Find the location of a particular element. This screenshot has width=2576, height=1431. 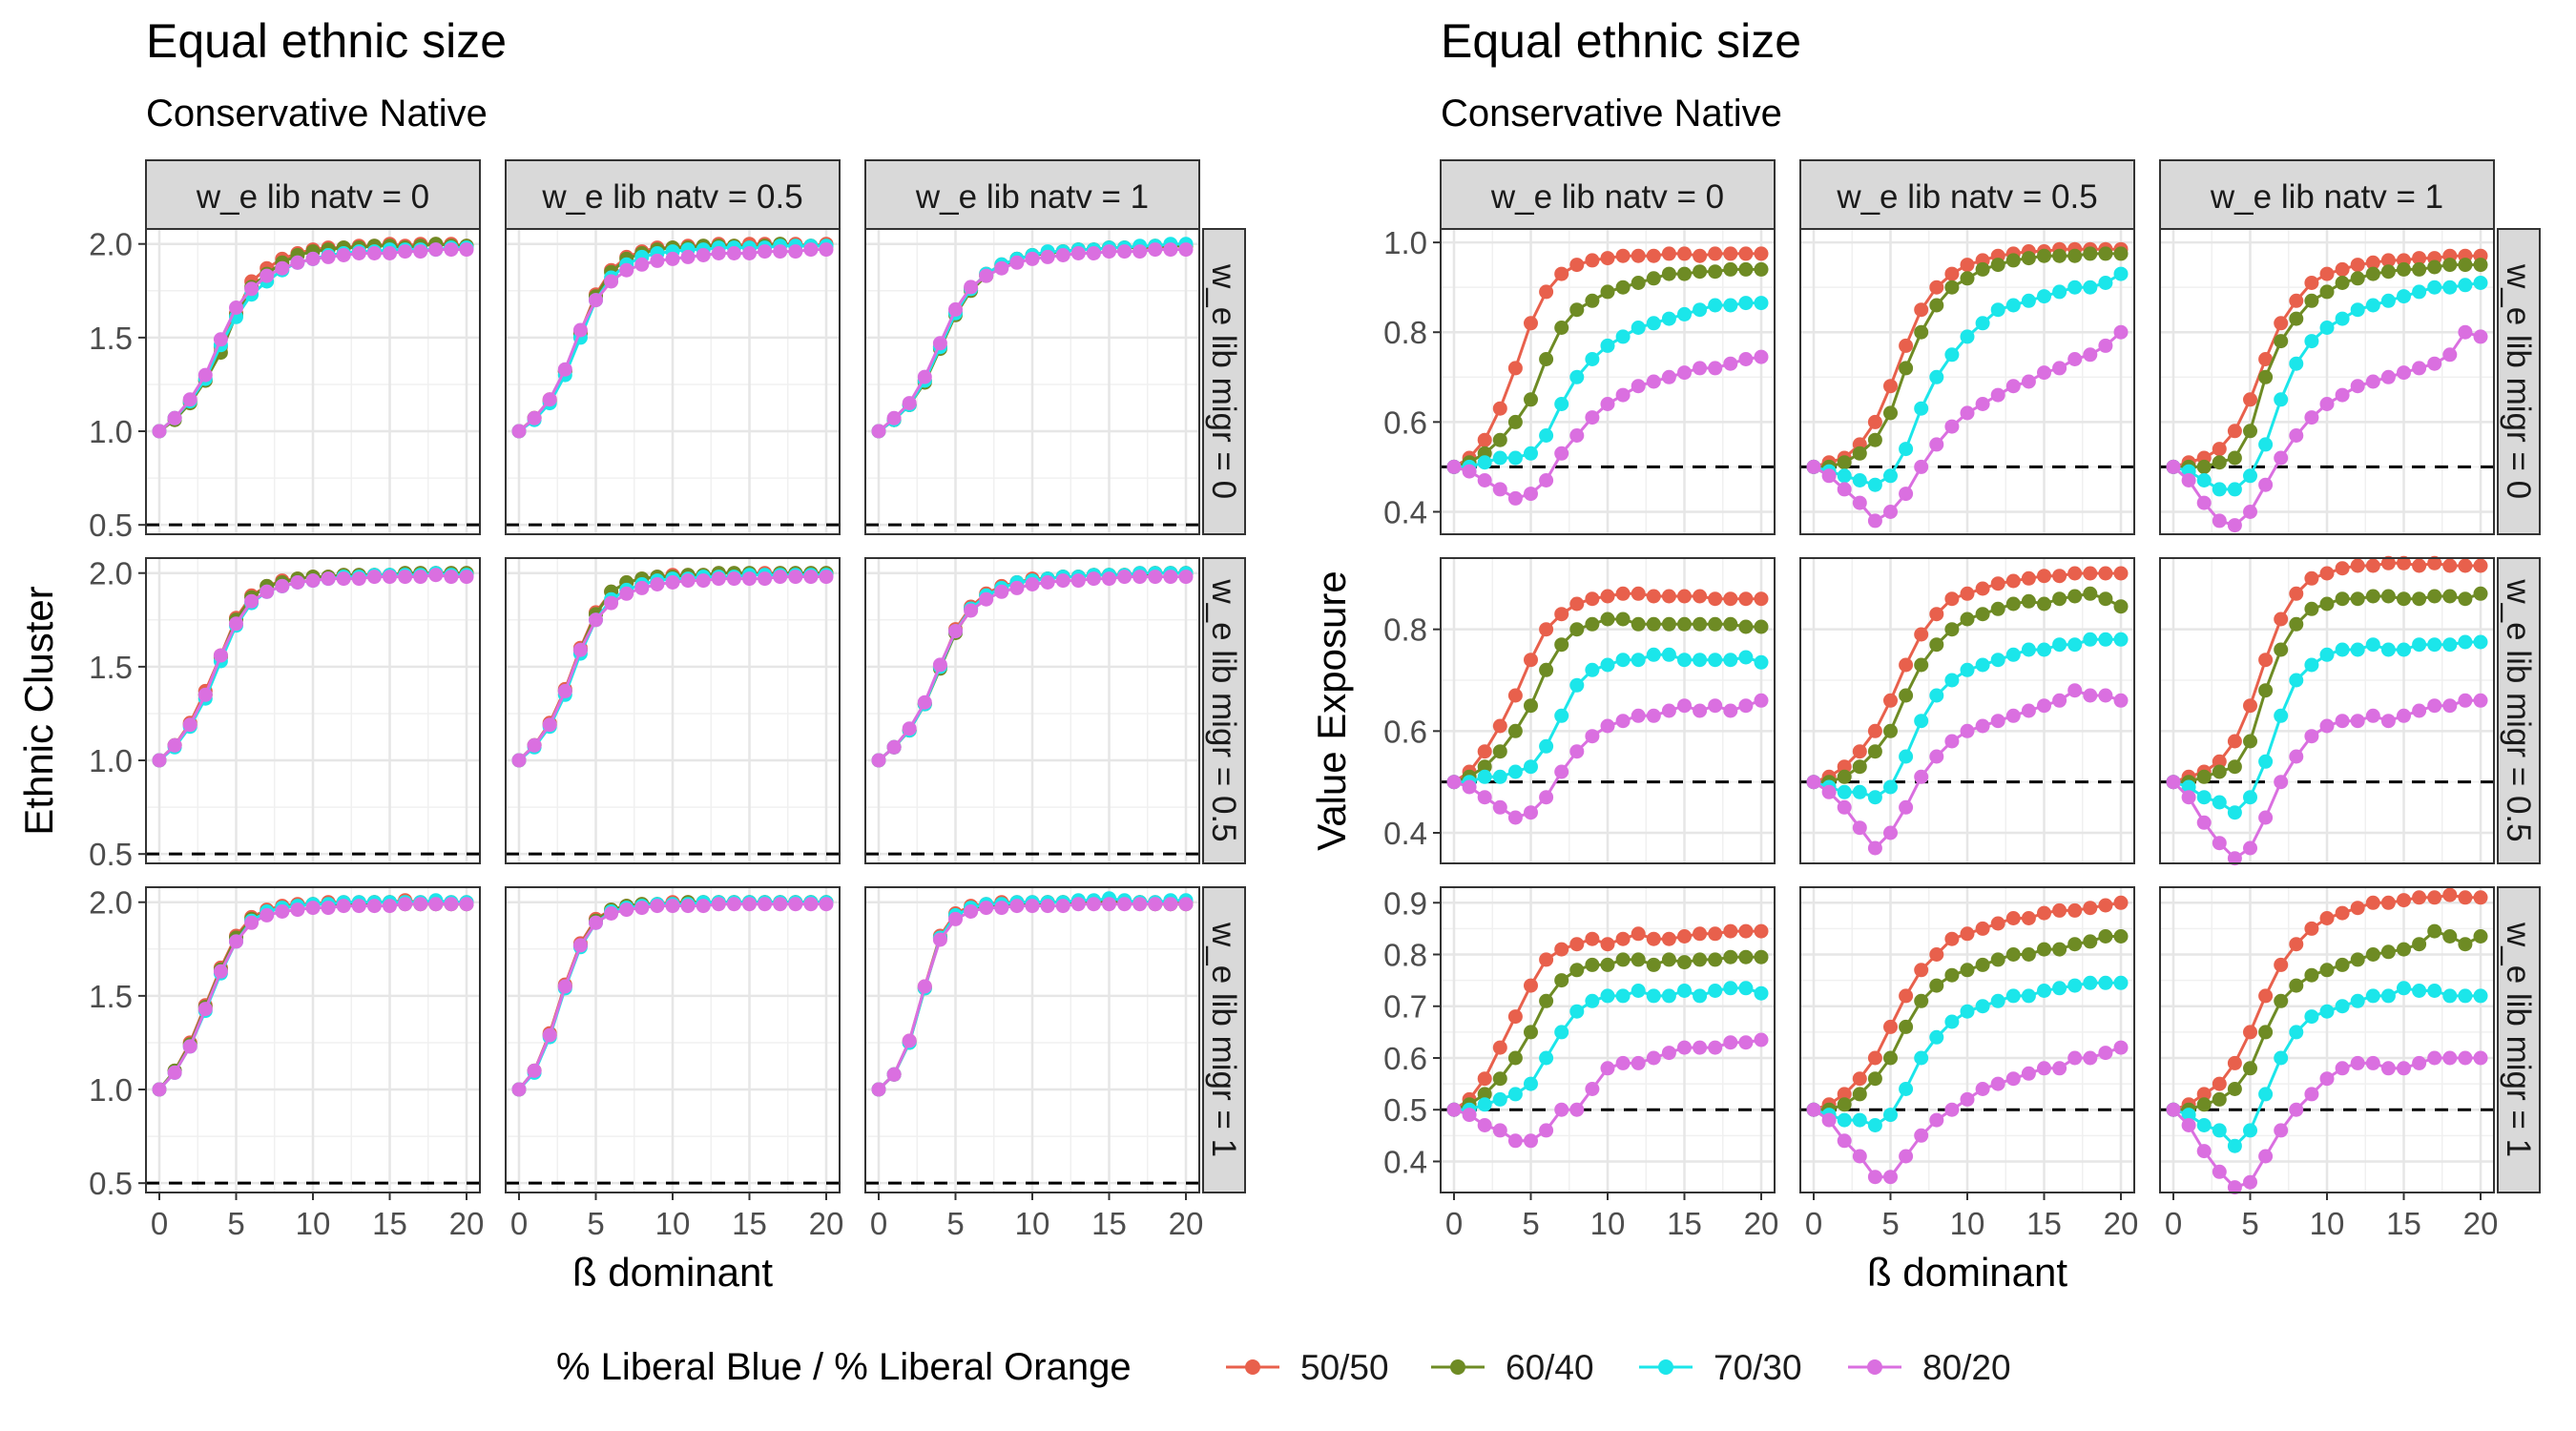

facet-strip-col-label: w_e lib natv = 0 is located at coordinates (1607, 197).